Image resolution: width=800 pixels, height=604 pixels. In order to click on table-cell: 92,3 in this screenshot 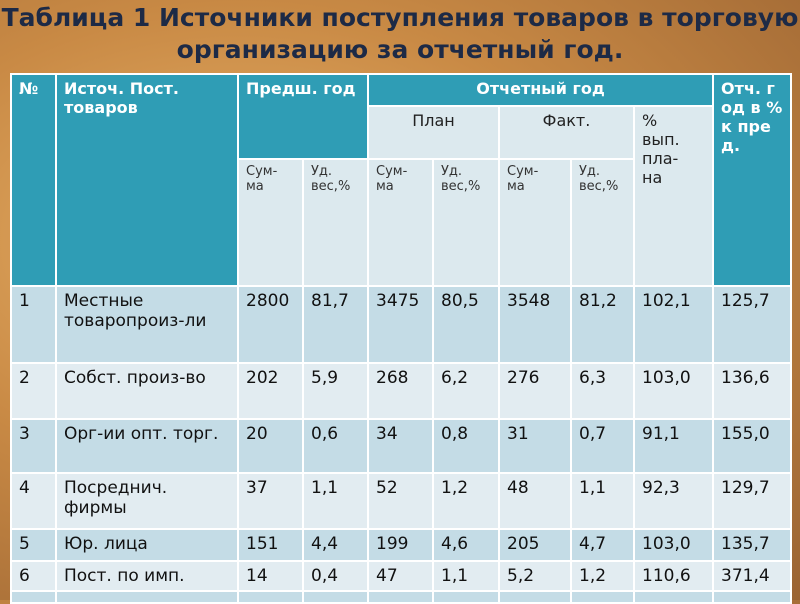, I will do `click(673, 501)`.